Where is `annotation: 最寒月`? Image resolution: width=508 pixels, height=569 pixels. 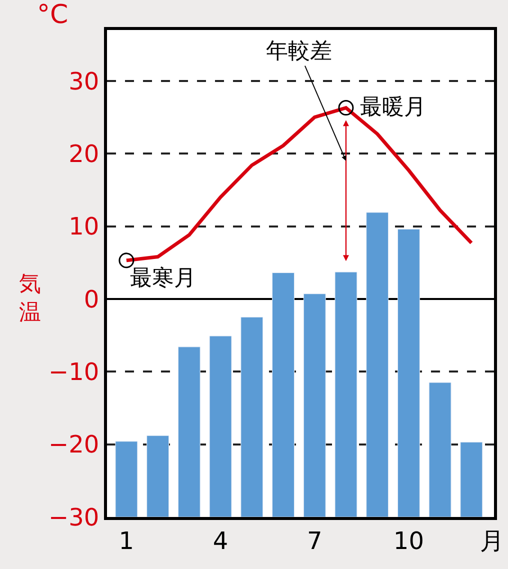
annotation: 最寒月 is located at coordinates (163, 278).